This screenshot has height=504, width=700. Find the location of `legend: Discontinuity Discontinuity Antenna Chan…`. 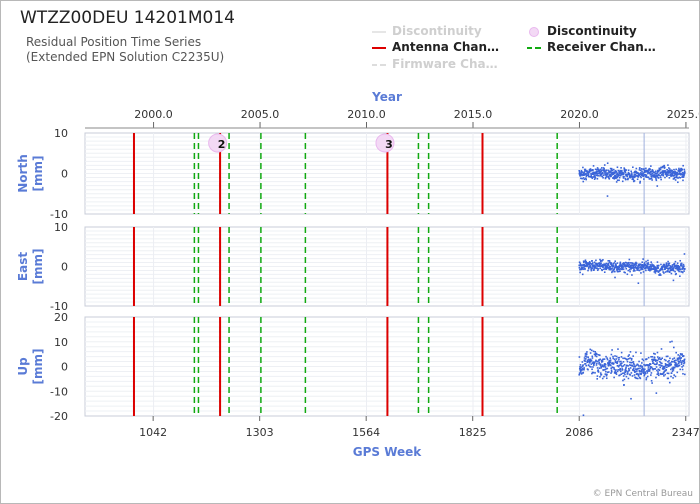

legend: Discontinuity Discontinuity Antenna Chan… is located at coordinates (529, 48).